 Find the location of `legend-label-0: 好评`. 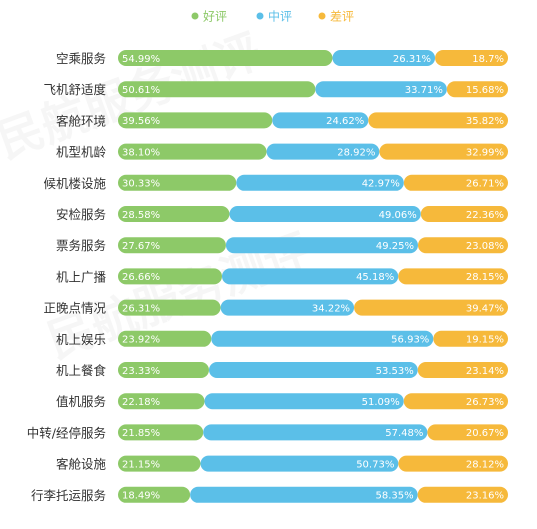

legend-label-0: 好评 is located at coordinates (215, 17).